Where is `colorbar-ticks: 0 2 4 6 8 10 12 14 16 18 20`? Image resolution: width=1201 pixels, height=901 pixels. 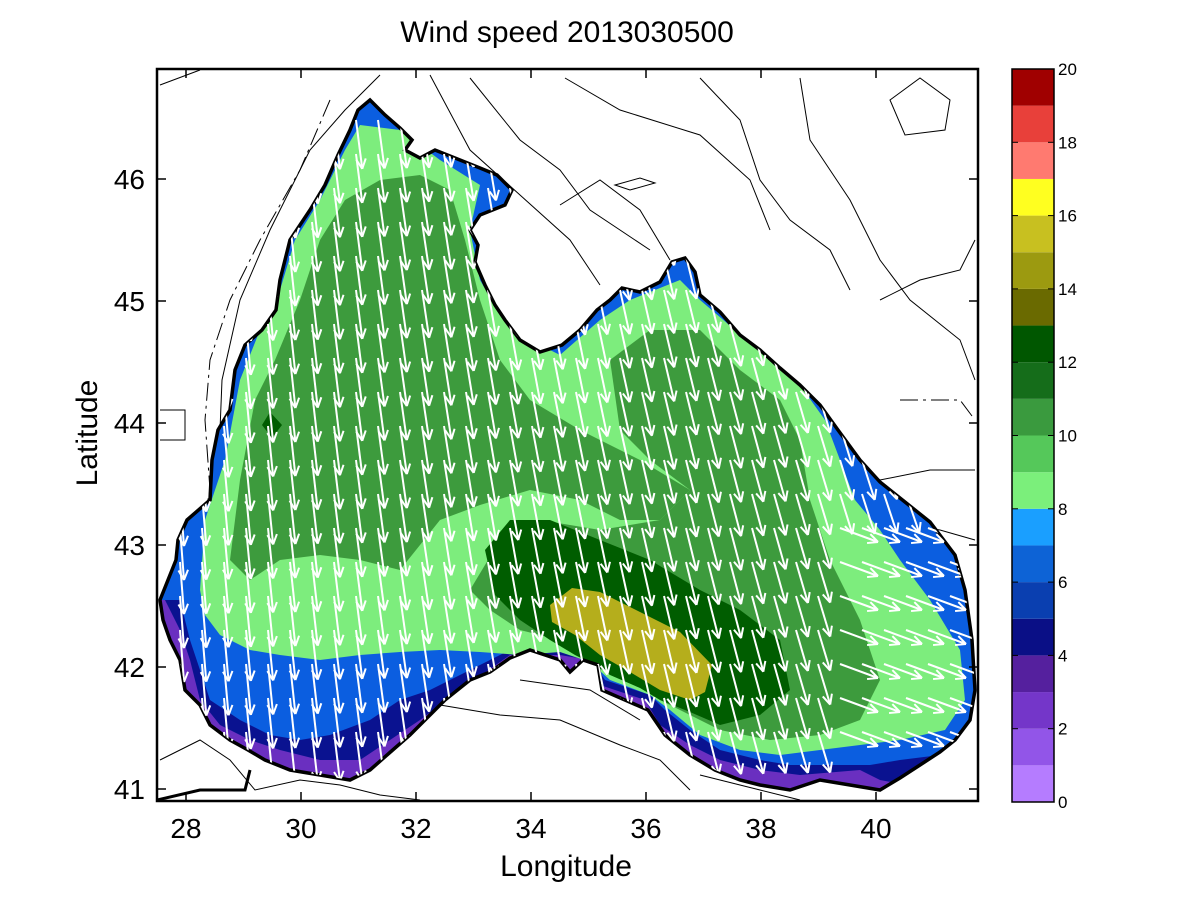 colorbar-ticks: 0 2 4 6 8 10 12 14 16 18 20 is located at coordinates (1044, 436).